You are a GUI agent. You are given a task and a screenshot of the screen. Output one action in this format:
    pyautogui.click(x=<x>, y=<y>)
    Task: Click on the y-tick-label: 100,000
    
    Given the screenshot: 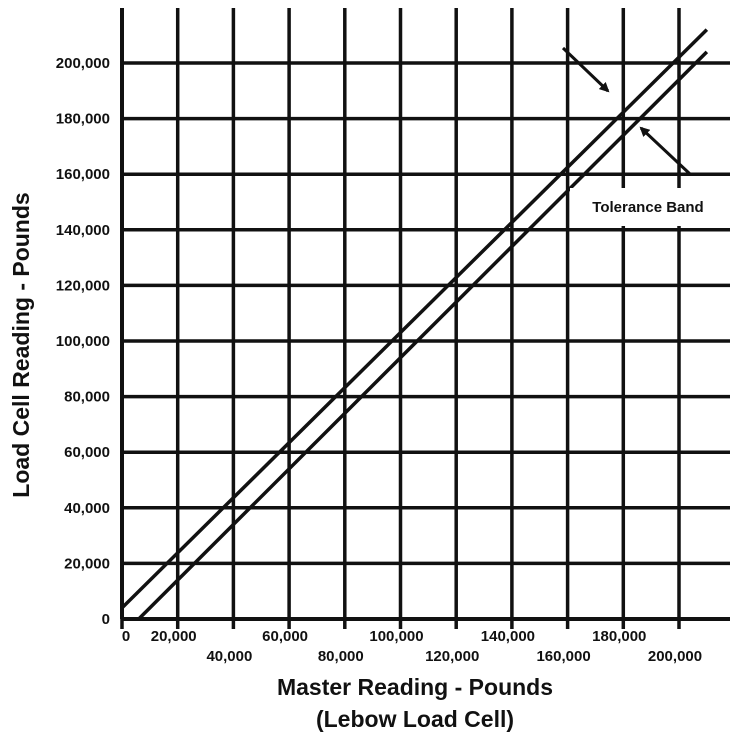 What is the action you would take?
    pyautogui.click(x=83, y=341)
    